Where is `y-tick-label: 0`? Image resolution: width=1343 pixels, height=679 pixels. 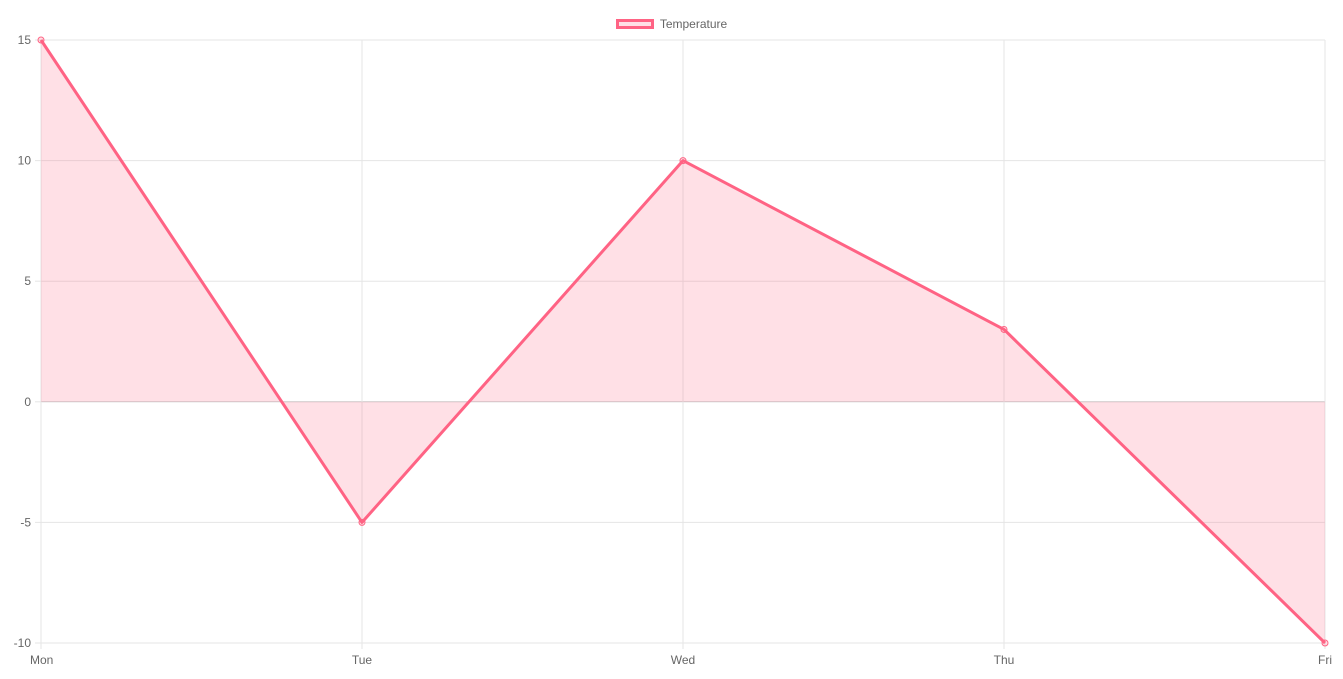
y-tick-label: 0 is located at coordinates (27, 402).